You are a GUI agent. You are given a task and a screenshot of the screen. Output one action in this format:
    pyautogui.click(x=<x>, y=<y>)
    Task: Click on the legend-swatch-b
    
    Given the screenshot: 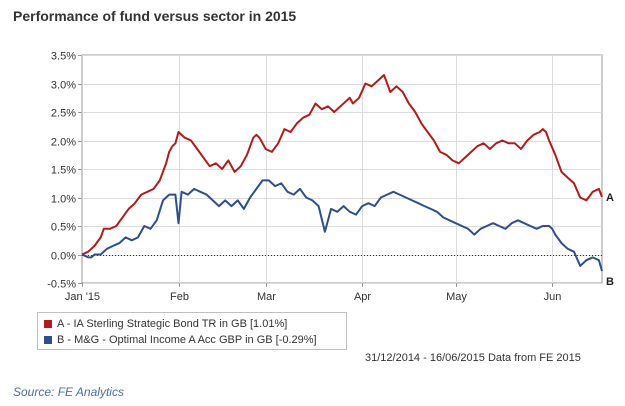 What is the action you would take?
    pyautogui.click(x=48, y=340)
    